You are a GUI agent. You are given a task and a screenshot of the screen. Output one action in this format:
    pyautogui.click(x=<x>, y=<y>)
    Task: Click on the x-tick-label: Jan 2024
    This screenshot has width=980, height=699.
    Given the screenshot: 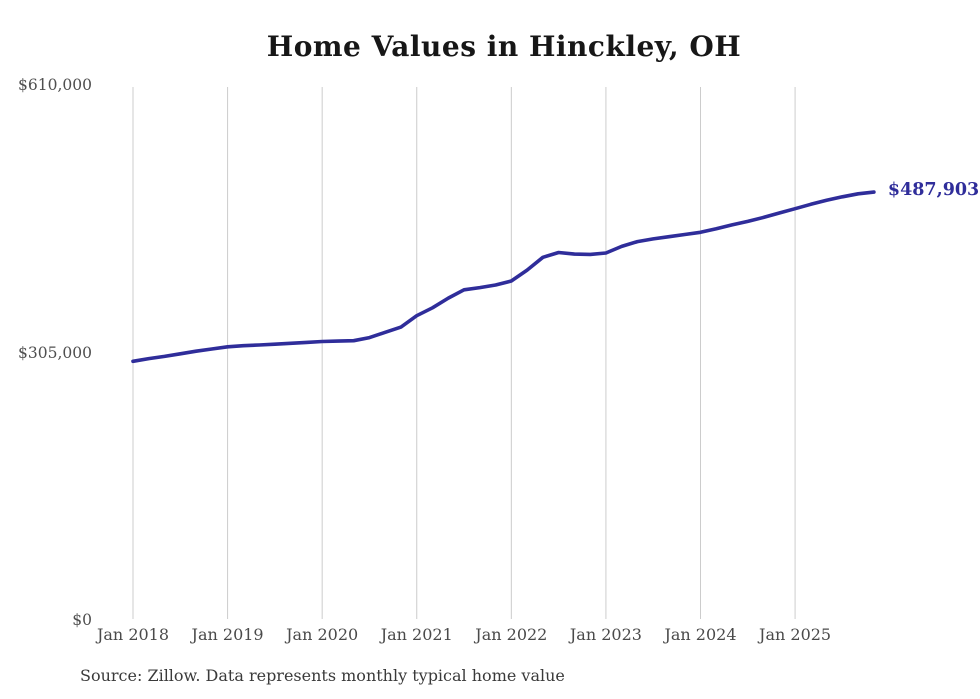 What is the action you would take?
    pyautogui.click(x=700, y=634)
    